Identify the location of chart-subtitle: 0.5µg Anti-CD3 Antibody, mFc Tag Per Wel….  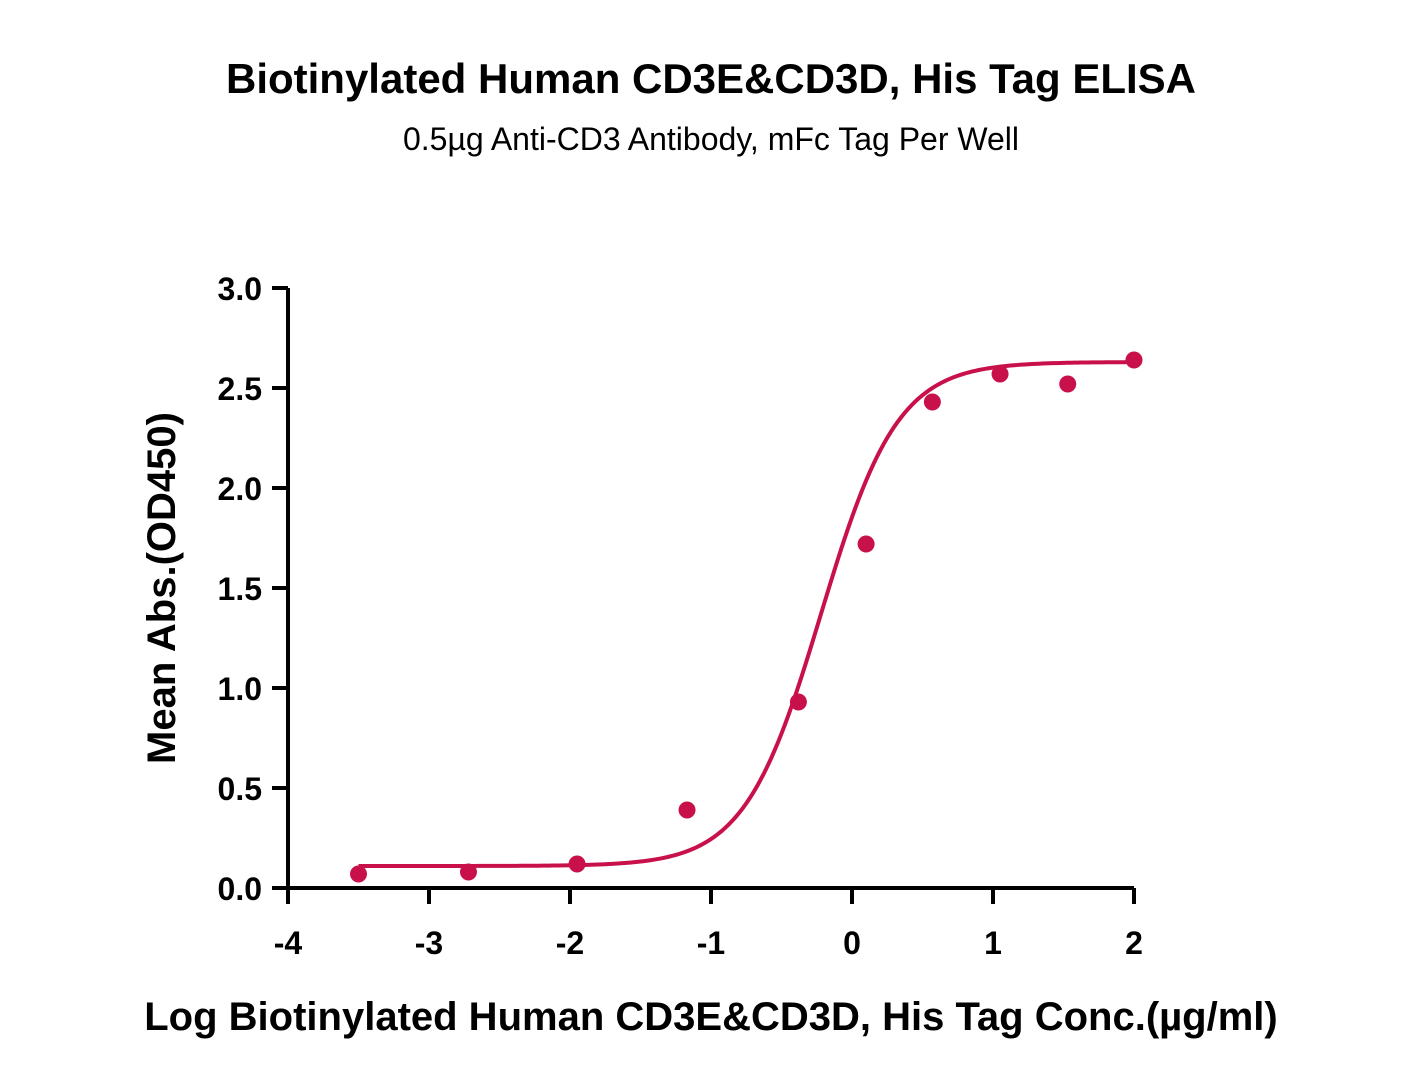
(711, 139).